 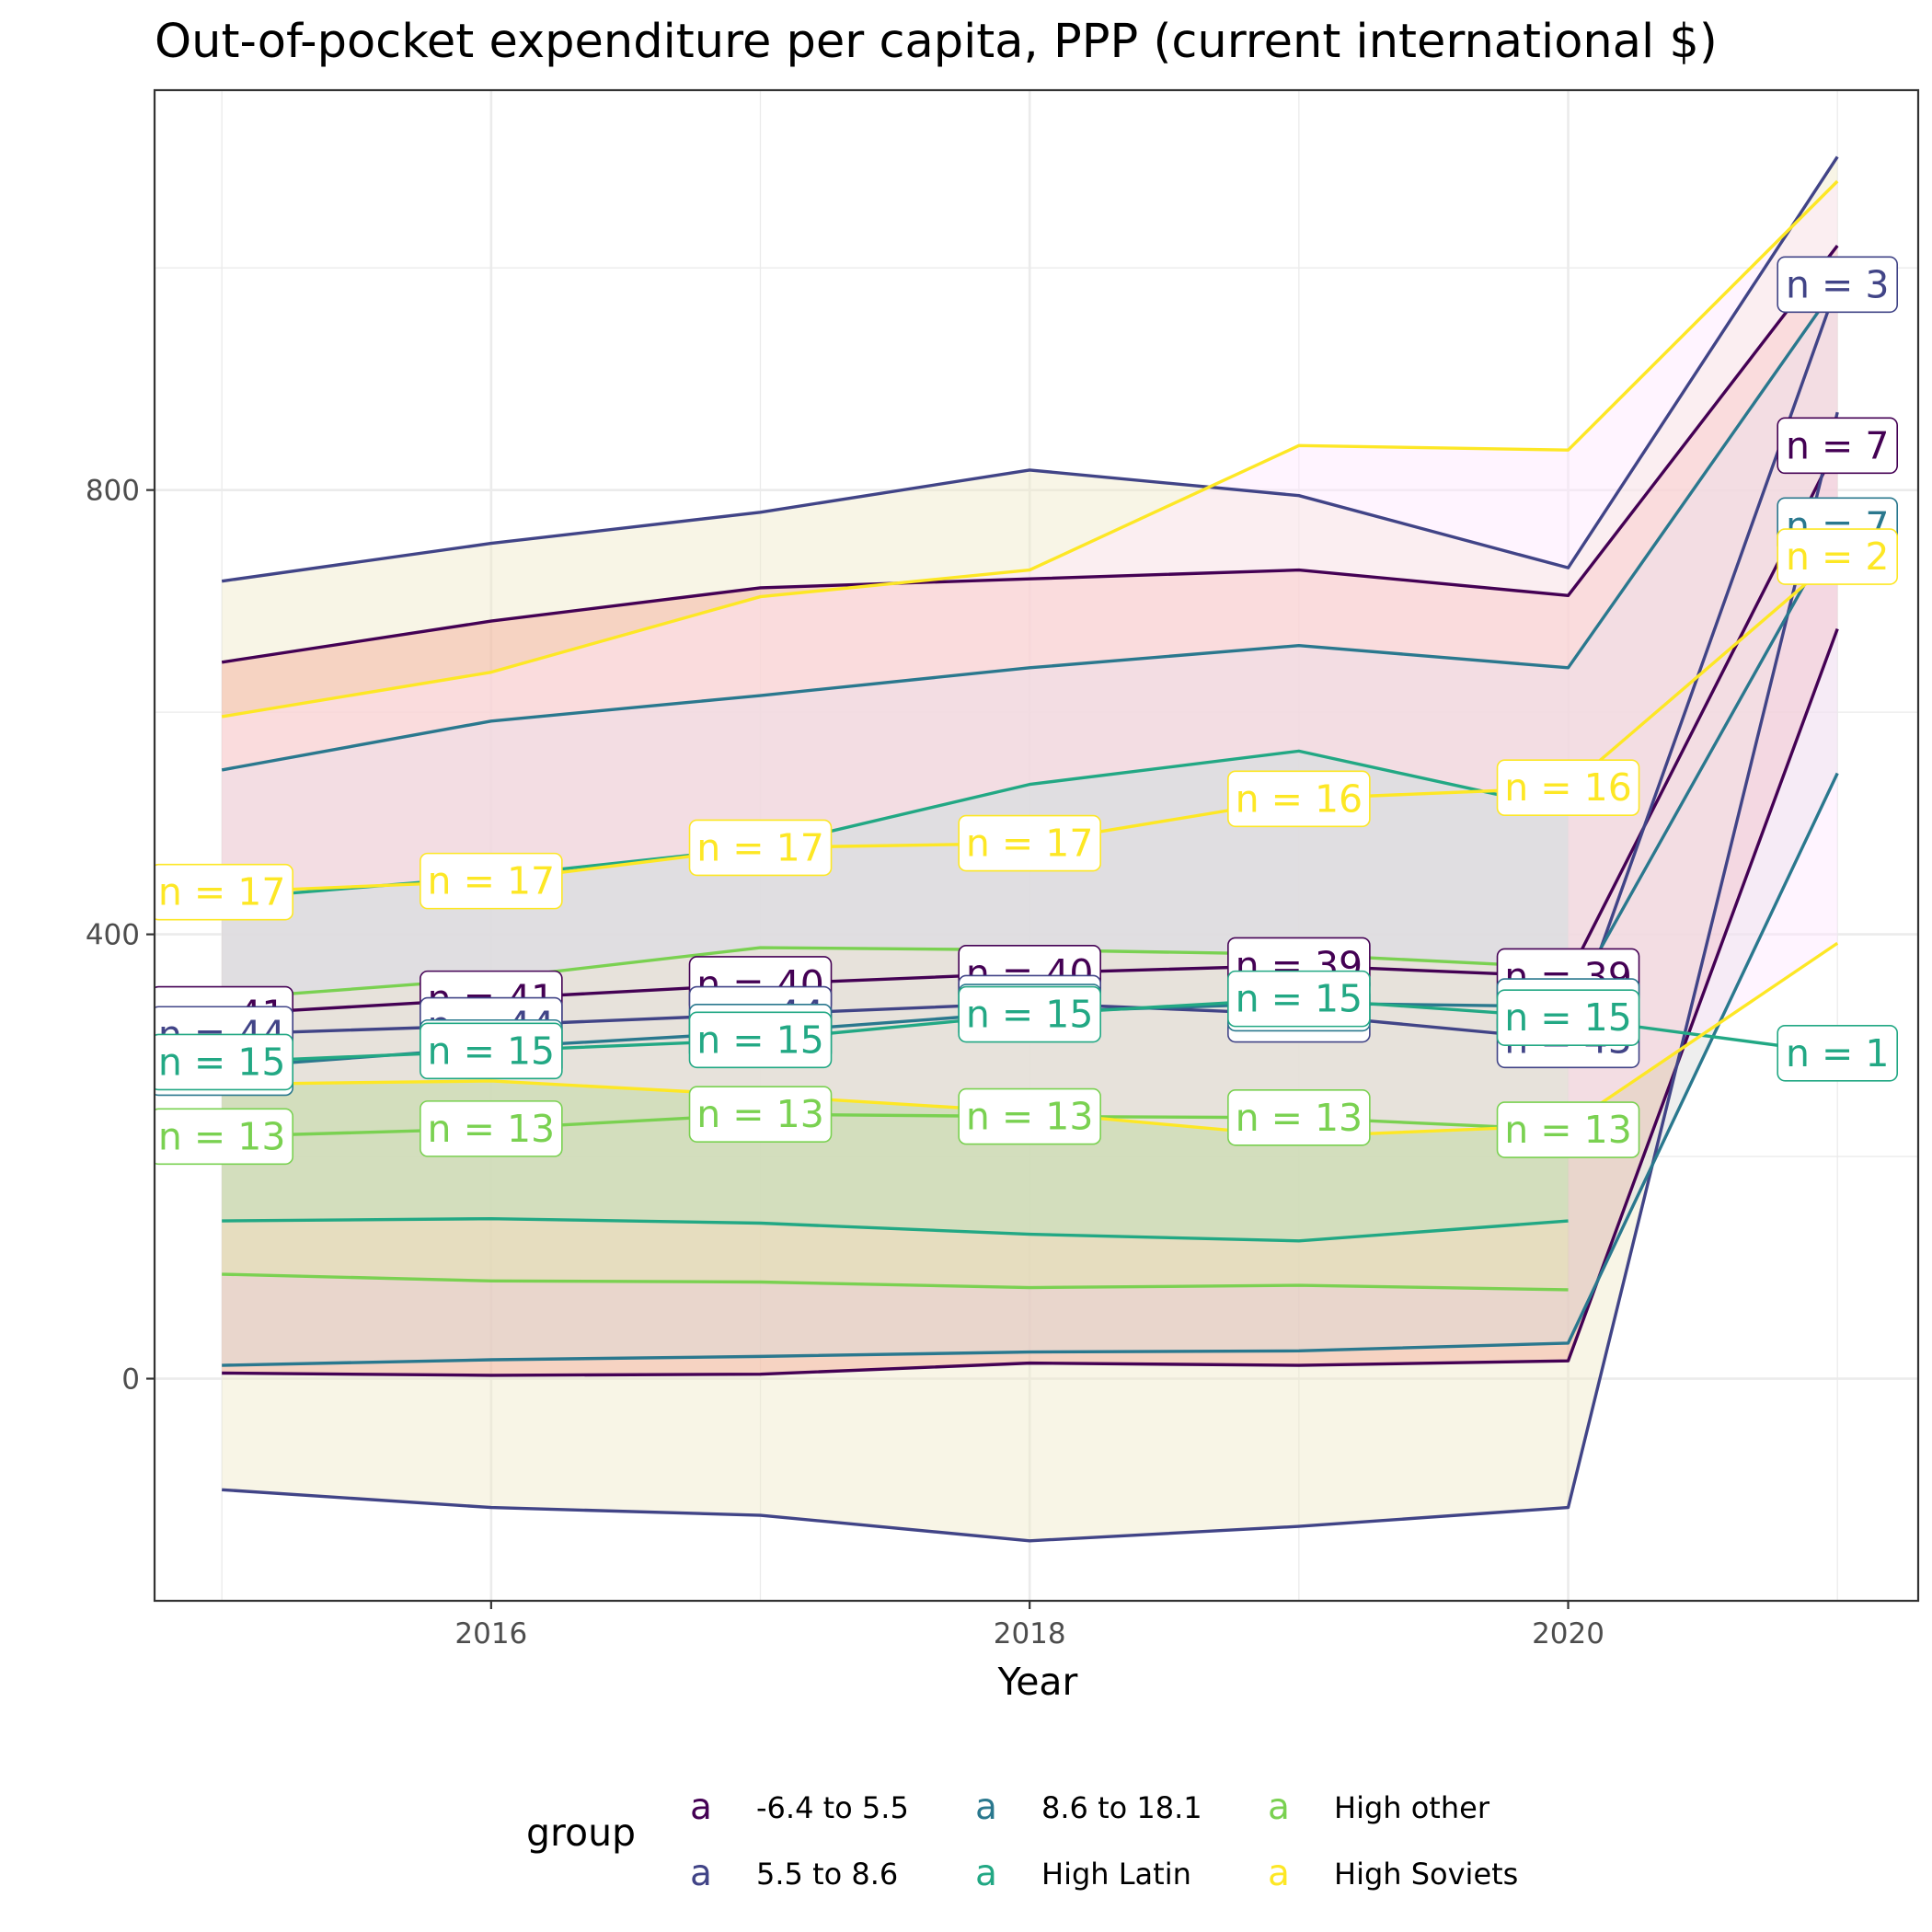 I want to click on legend-item: a -6.4 to 5.5, so click(x=799, y=1807).